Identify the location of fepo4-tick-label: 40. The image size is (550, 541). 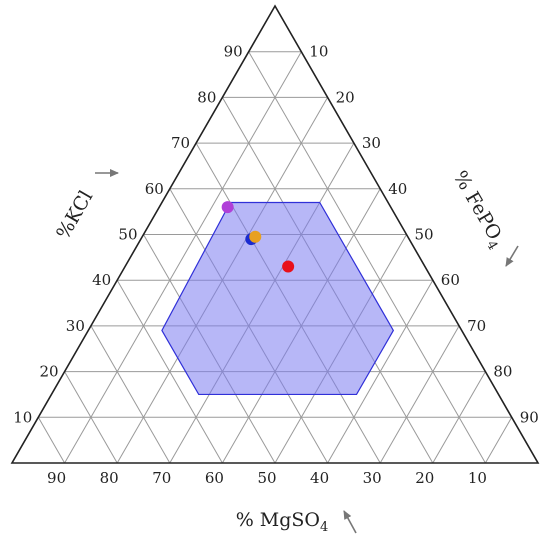
(397, 189).